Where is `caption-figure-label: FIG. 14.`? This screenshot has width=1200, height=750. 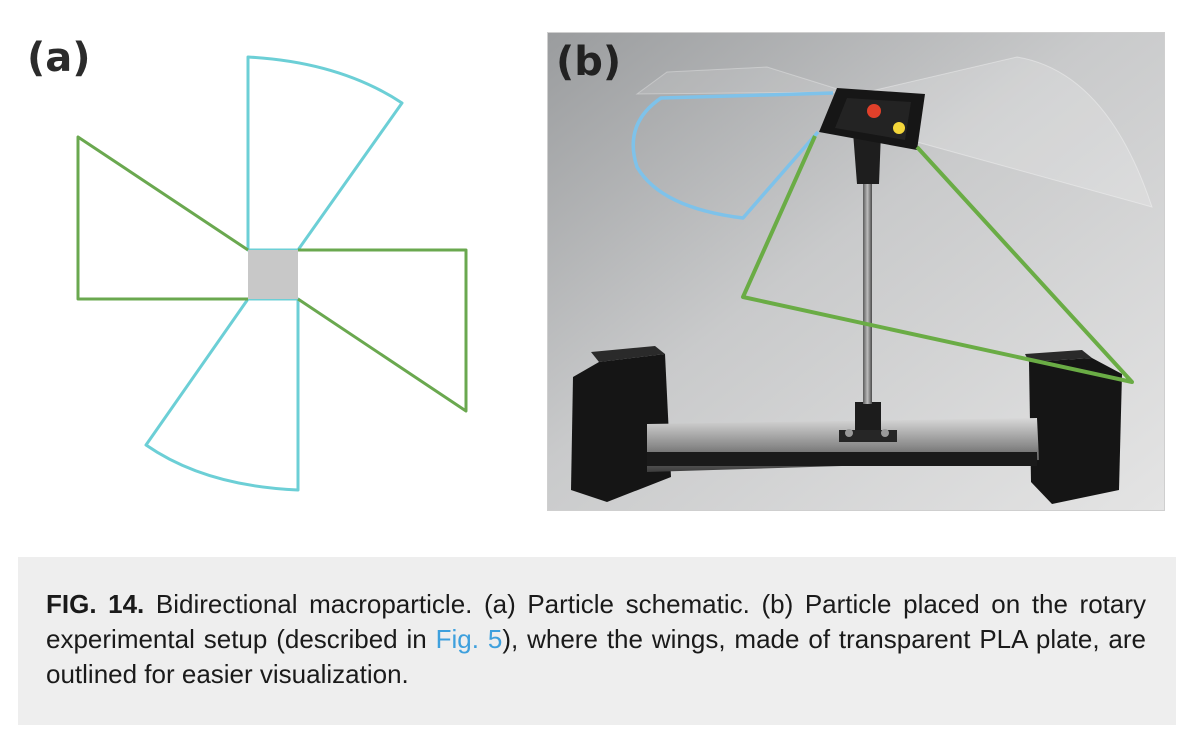
caption-figure-label: FIG. 14. is located at coordinates (95, 604).